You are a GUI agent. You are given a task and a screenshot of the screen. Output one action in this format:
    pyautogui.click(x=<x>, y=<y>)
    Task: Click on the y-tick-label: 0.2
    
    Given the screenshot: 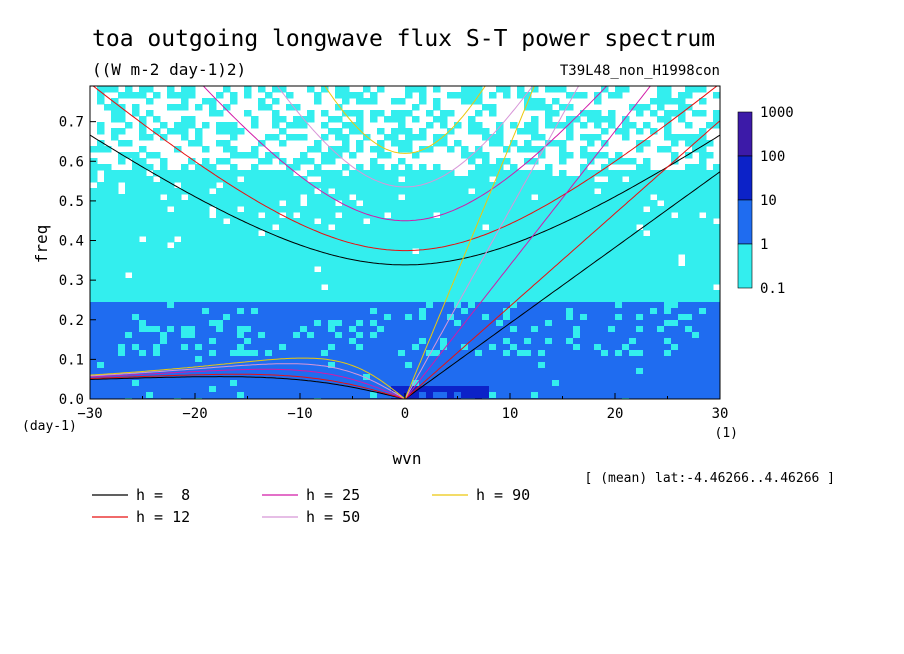 What is the action you would take?
    pyautogui.click(x=71, y=321)
    